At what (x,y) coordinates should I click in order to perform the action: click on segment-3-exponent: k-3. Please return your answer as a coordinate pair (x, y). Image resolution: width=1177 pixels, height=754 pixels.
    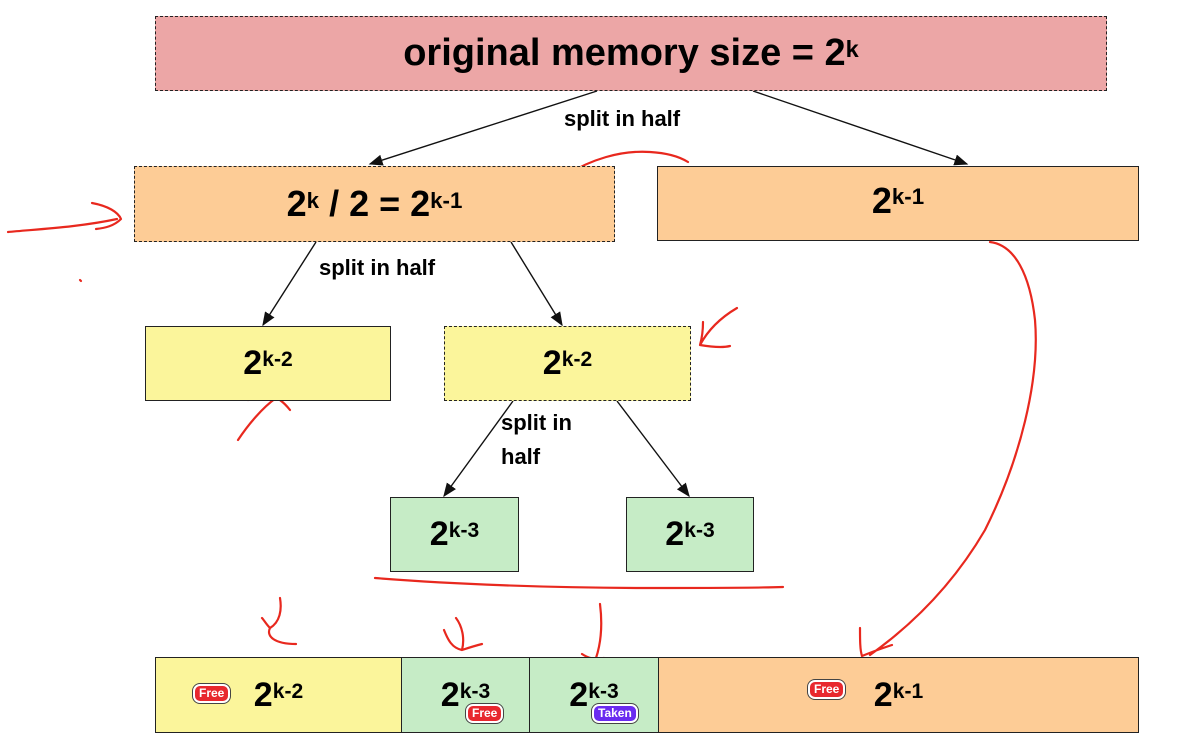
    Looking at the image, I should click on (603, 691).